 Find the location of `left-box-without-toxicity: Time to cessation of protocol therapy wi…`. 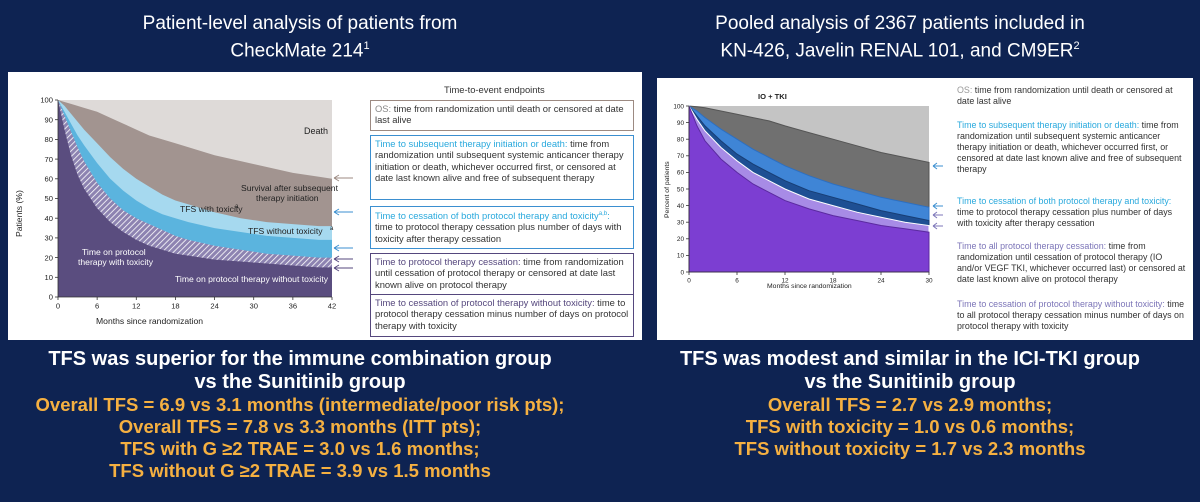

left-box-without-toxicity: Time to cessation of protocol therapy wi… is located at coordinates (502, 315).